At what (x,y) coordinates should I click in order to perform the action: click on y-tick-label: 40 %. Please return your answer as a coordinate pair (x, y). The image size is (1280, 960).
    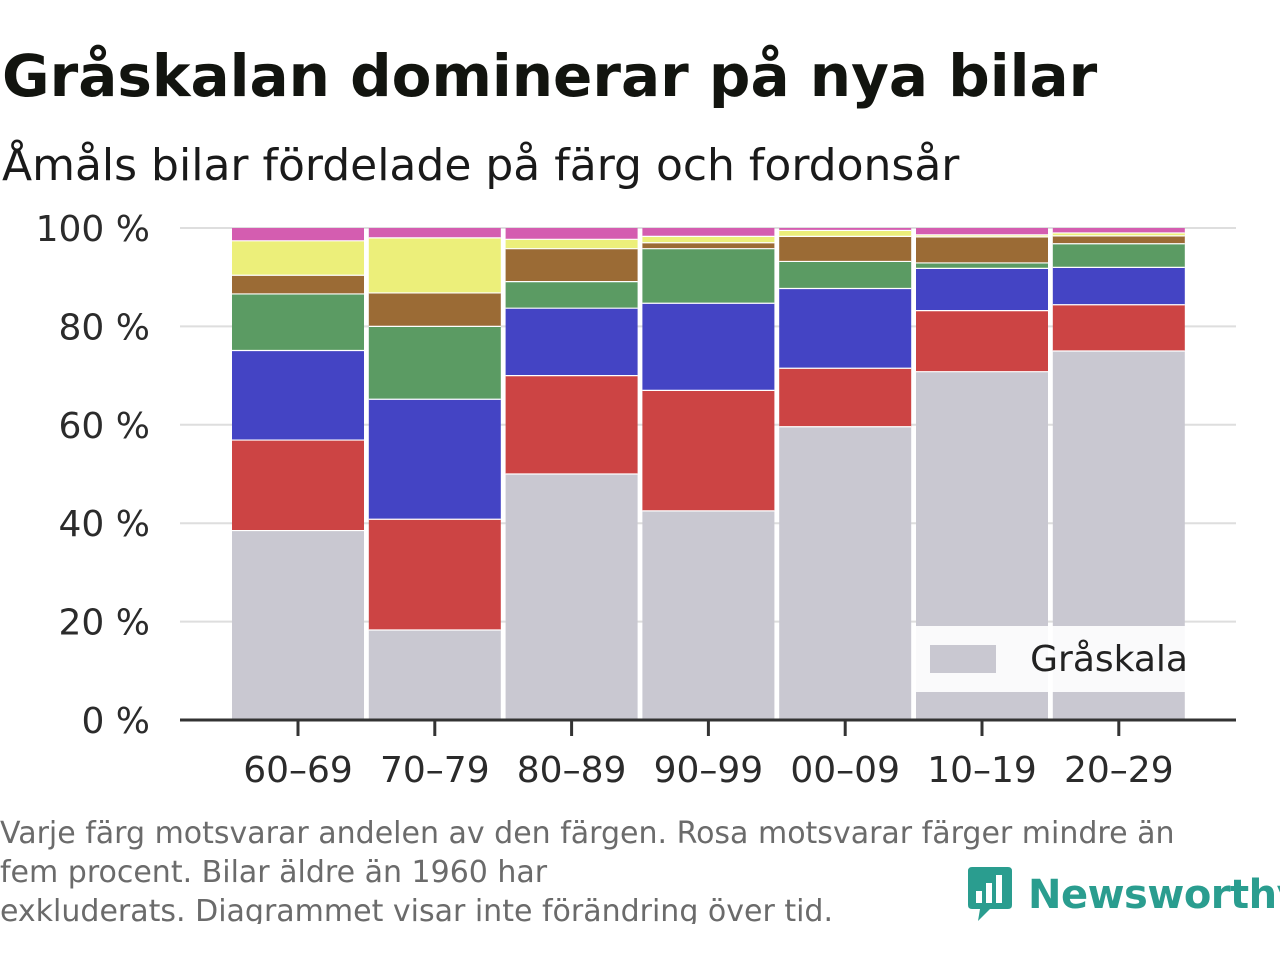
    Looking at the image, I should click on (104, 524).